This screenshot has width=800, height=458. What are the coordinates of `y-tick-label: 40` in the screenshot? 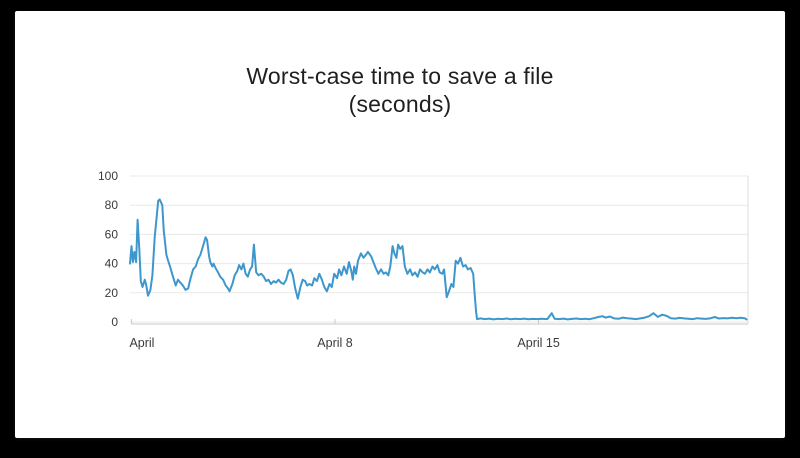 It's located at (112, 264).